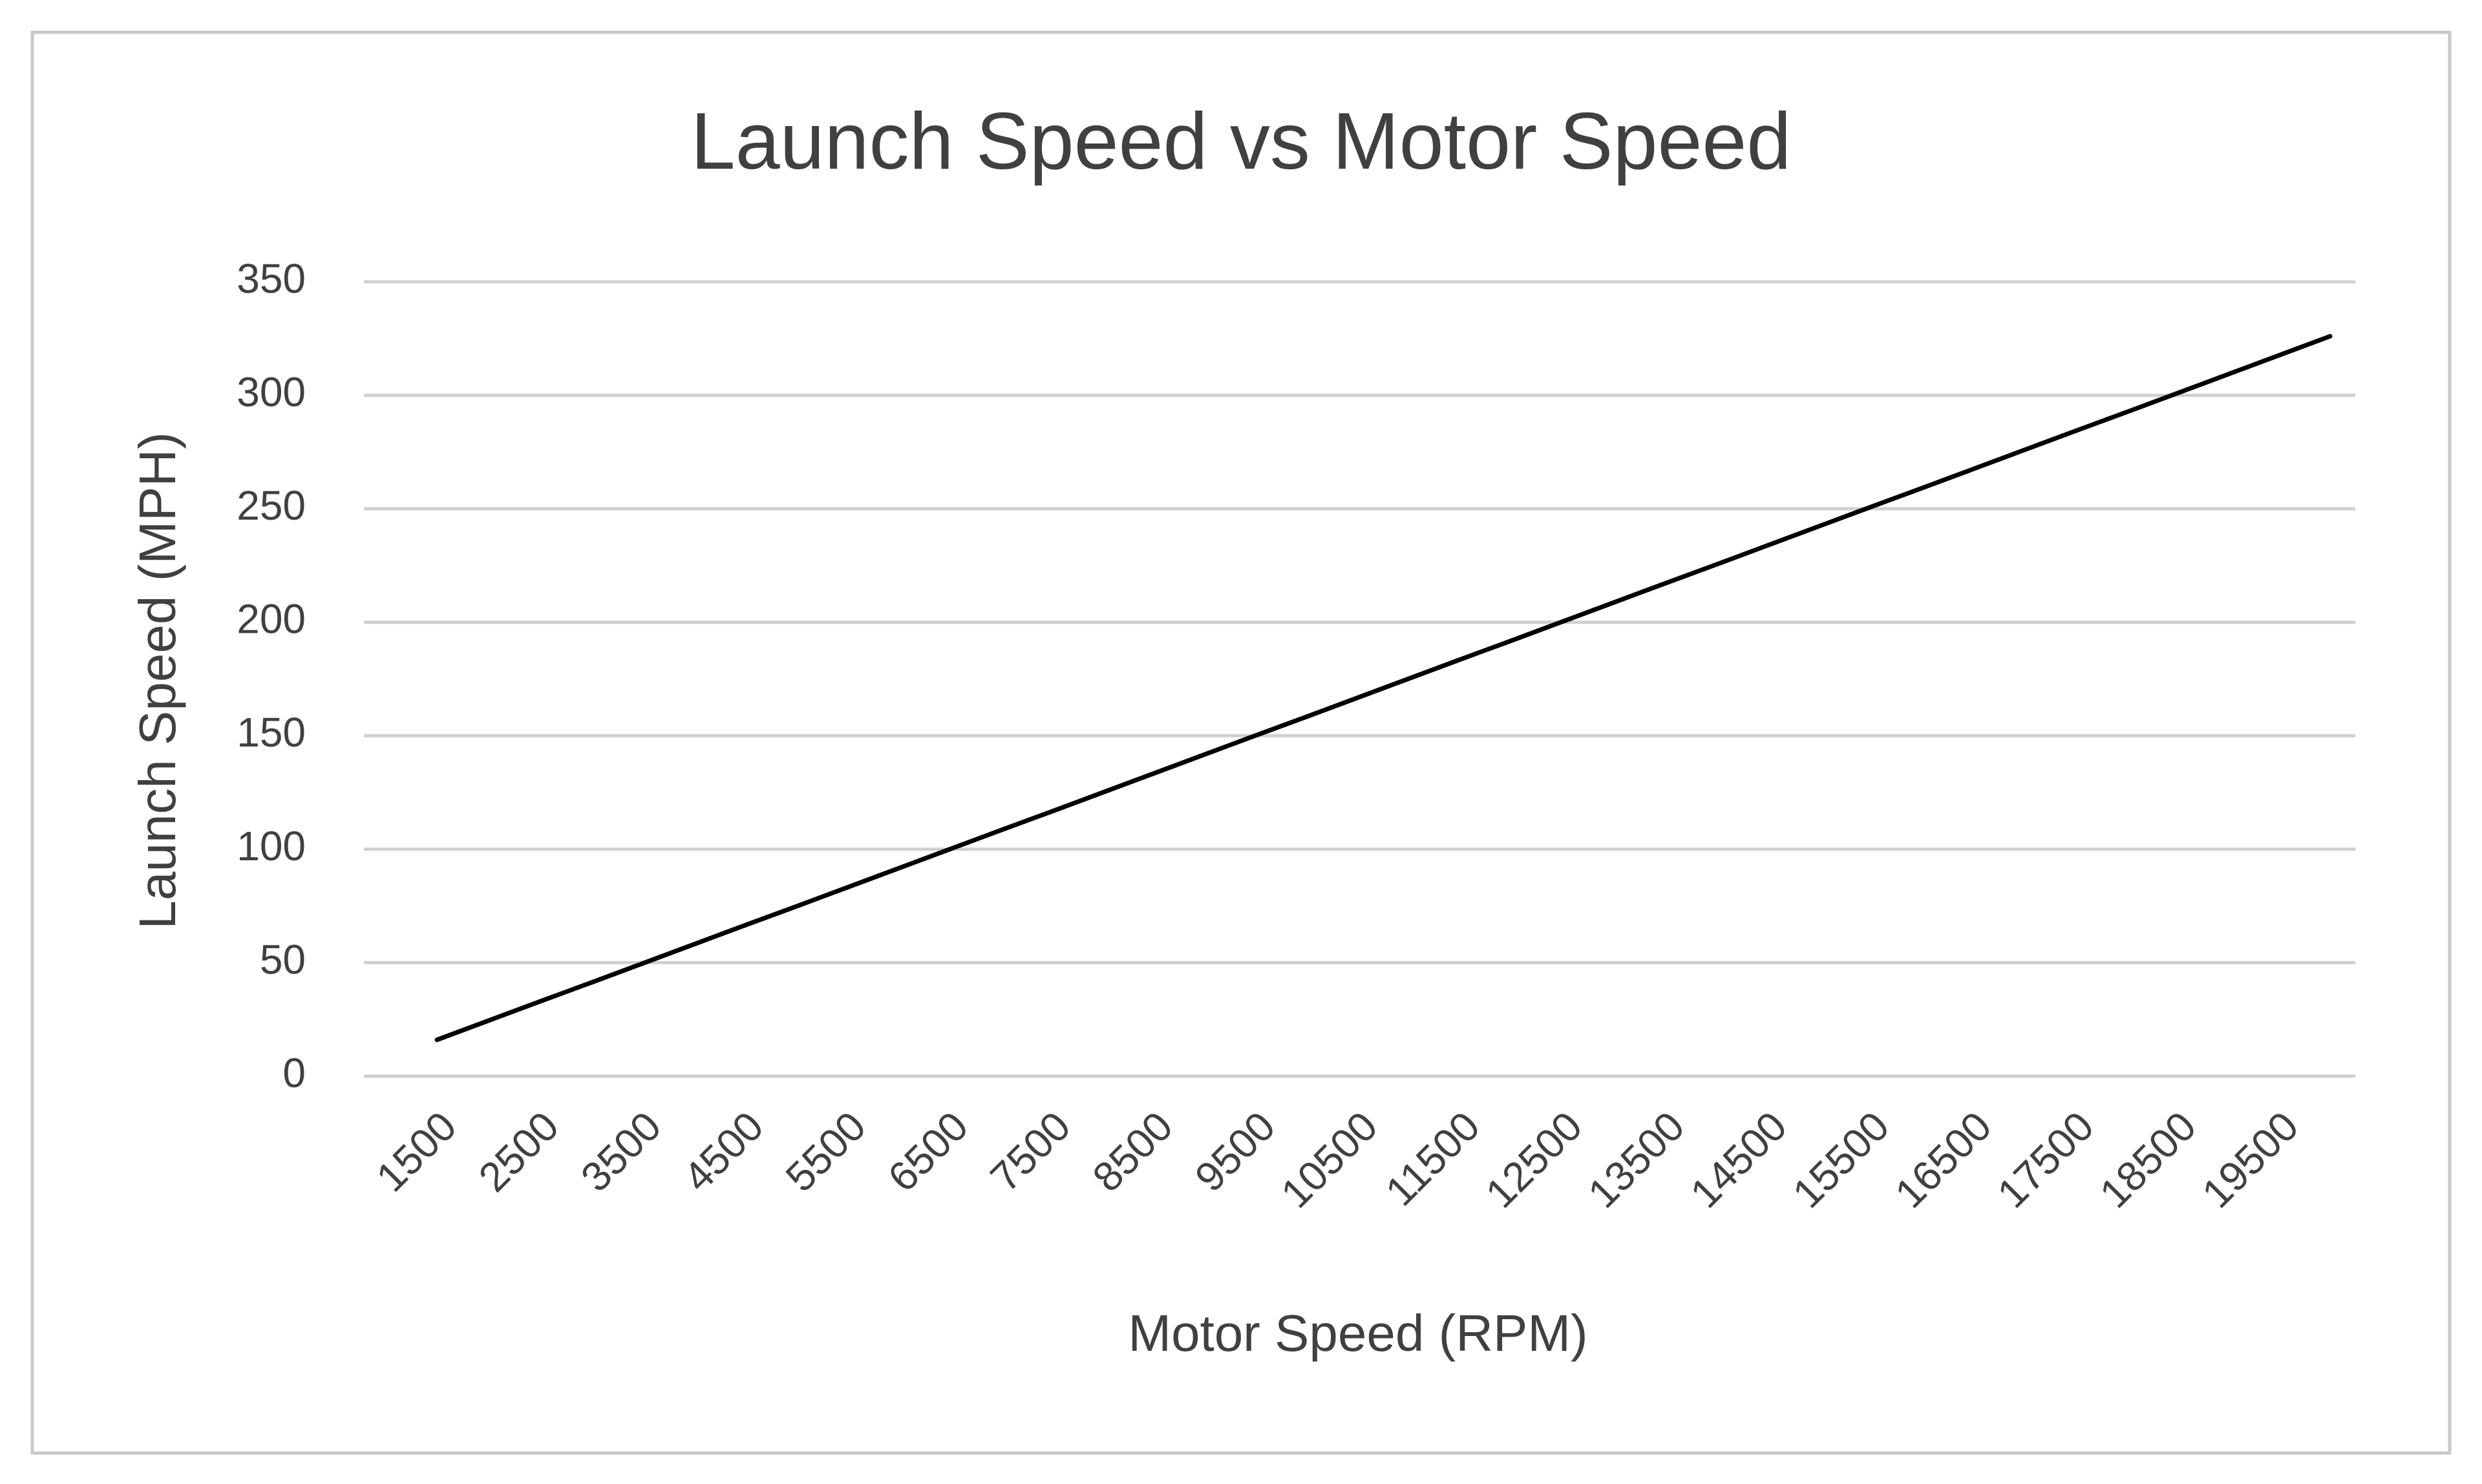 The image size is (2482, 1484). What do you see at coordinates (271, 506) in the screenshot?
I see `y-tick-label: 250` at bounding box center [271, 506].